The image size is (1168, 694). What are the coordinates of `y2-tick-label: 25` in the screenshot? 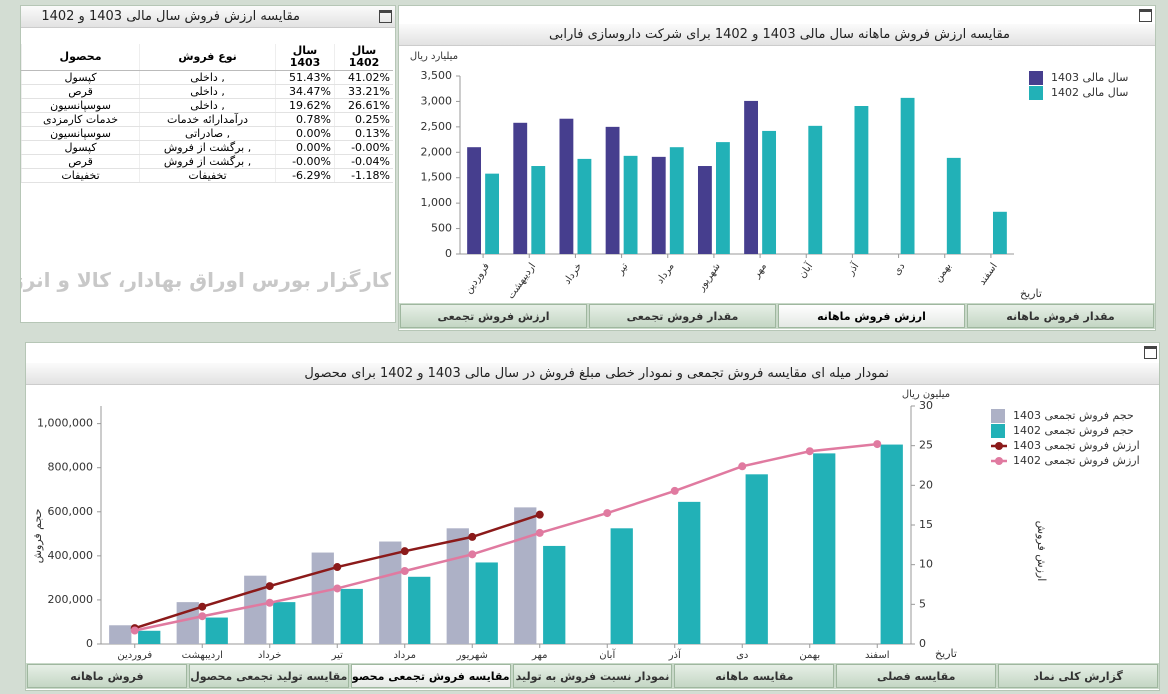 It's located at (926, 445).